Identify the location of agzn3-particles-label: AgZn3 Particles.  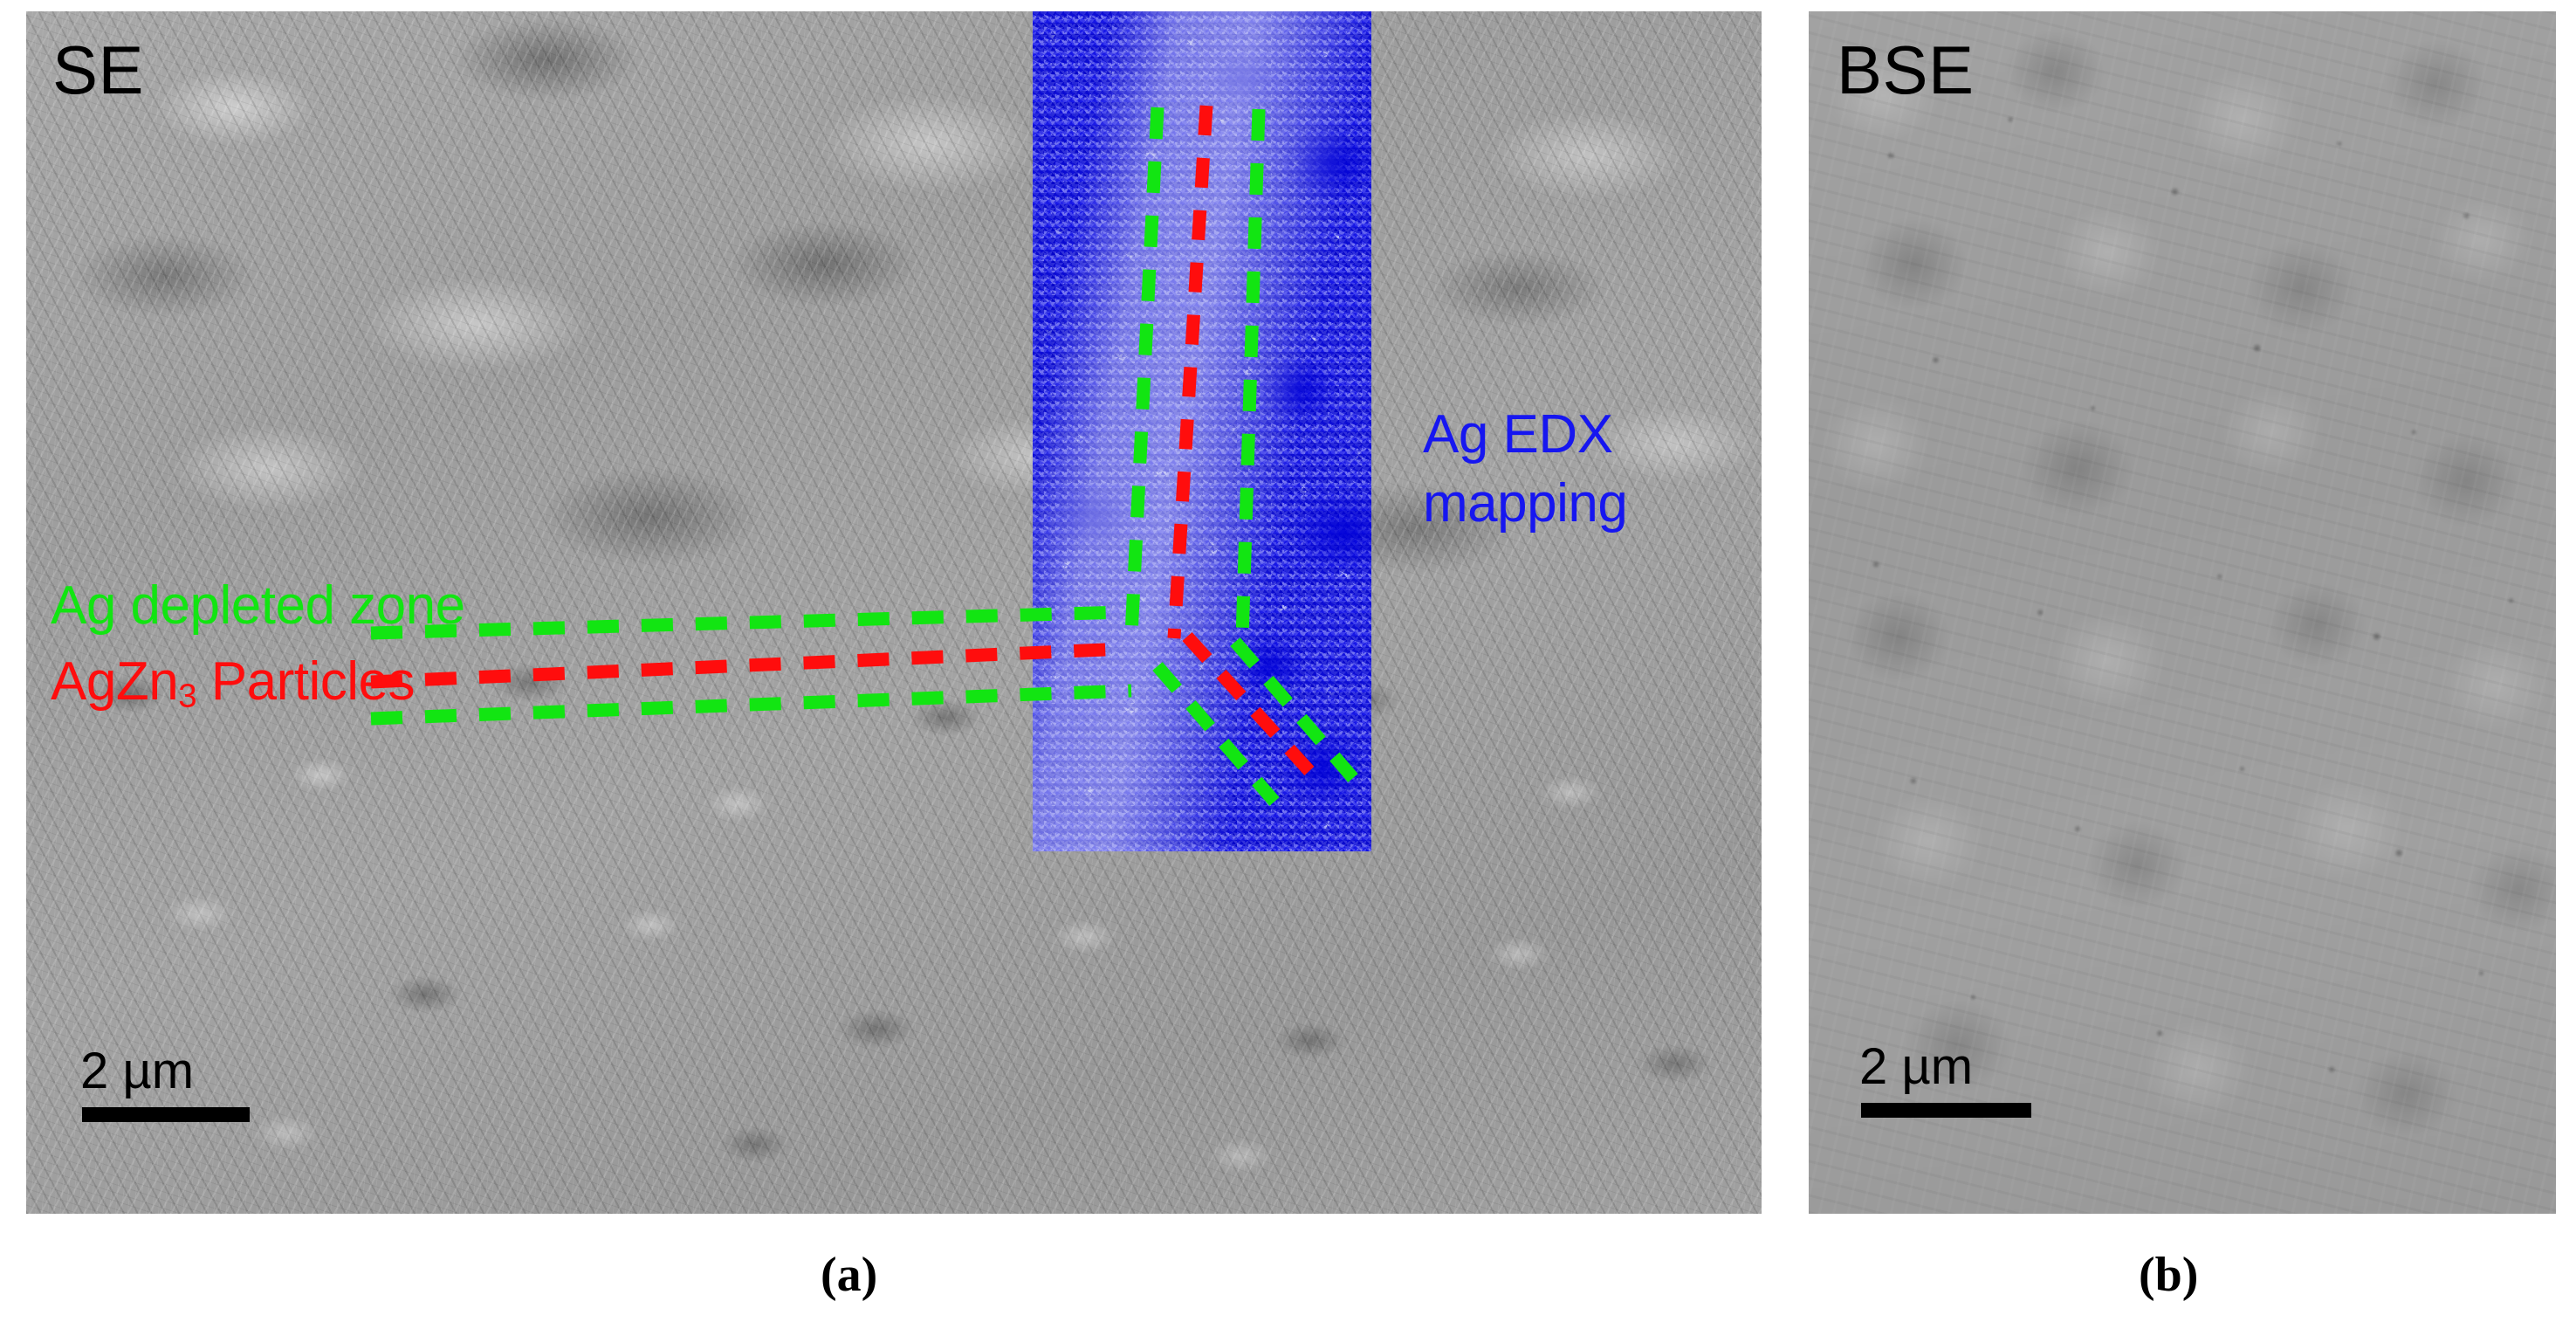
(234, 685).